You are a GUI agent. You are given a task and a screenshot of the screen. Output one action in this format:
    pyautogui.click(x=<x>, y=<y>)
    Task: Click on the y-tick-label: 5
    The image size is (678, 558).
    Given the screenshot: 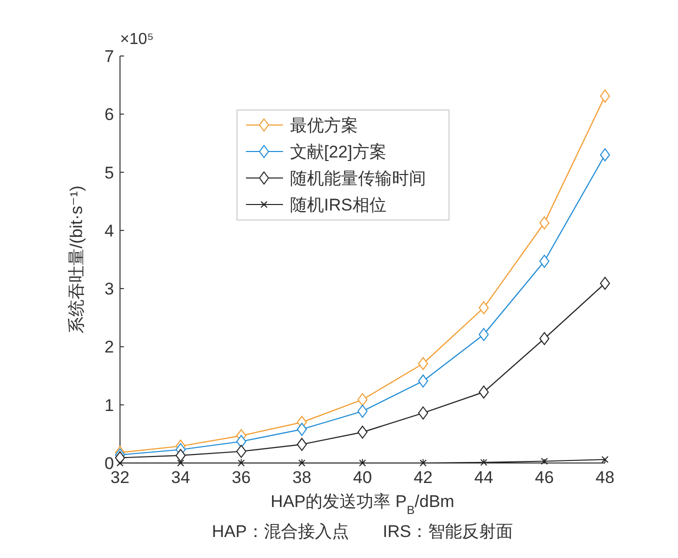 What is the action you would take?
    pyautogui.click(x=109, y=172)
    